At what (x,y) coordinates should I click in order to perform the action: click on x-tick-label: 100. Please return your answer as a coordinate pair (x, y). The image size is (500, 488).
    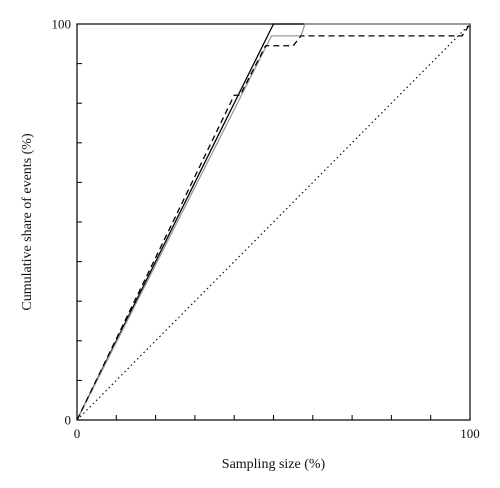
    Looking at the image, I should click on (470, 433).